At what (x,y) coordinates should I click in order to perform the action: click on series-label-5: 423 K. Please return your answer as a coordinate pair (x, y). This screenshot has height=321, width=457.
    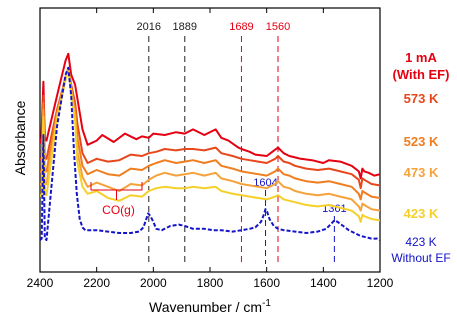
    Looking at the image, I should click on (421, 213).